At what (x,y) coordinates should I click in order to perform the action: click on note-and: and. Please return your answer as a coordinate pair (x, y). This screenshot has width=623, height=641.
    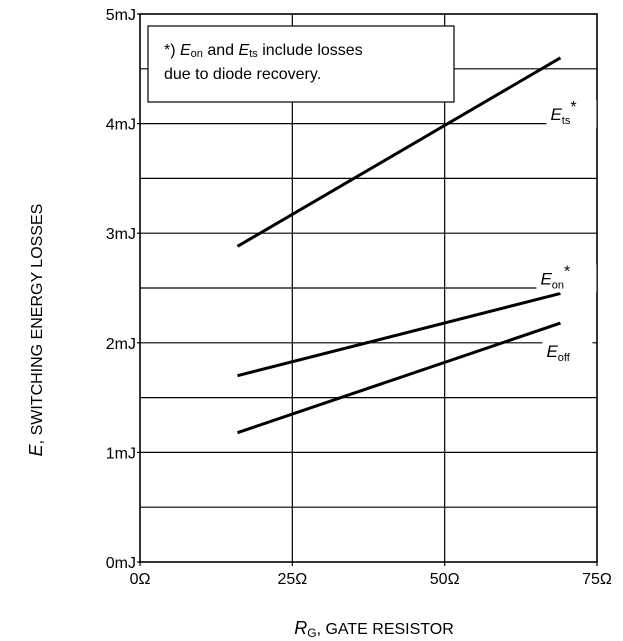
    Looking at the image, I should click on (221, 50).